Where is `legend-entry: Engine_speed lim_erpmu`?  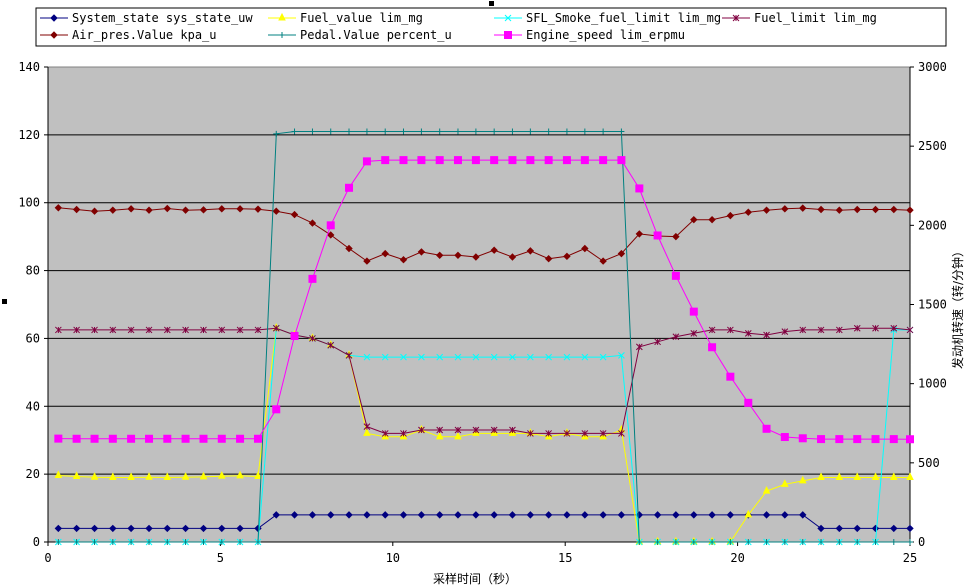 legend-entry: Engine_speed lim_erpmu is located at coordinates (589, 35).